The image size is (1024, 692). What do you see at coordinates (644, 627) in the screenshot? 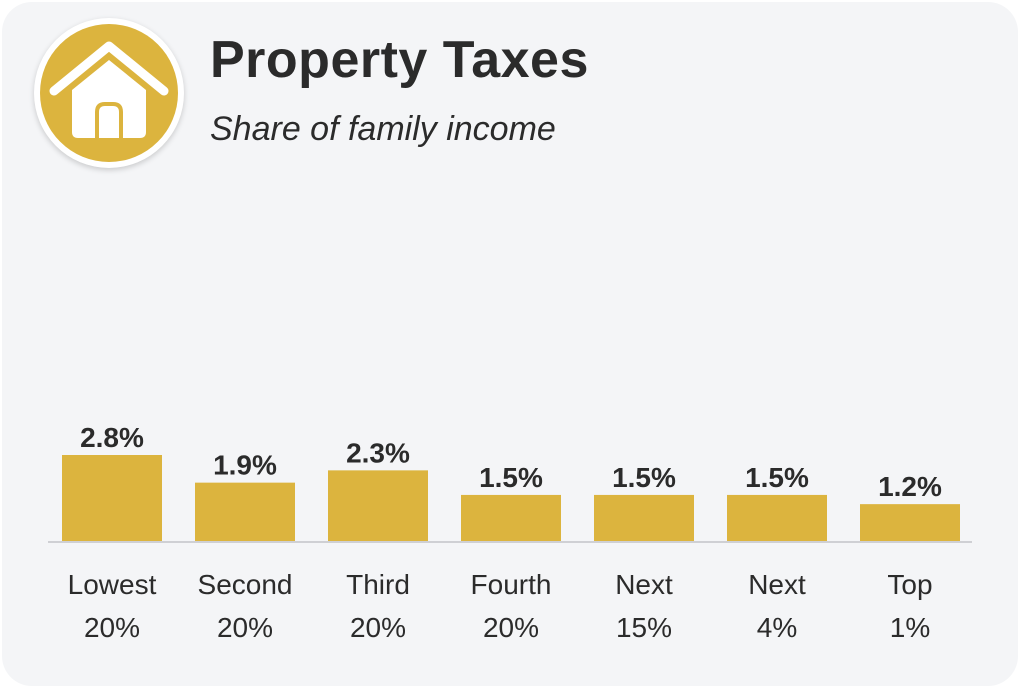
I see `category-label: 15%` at bounding box center [644, 627].